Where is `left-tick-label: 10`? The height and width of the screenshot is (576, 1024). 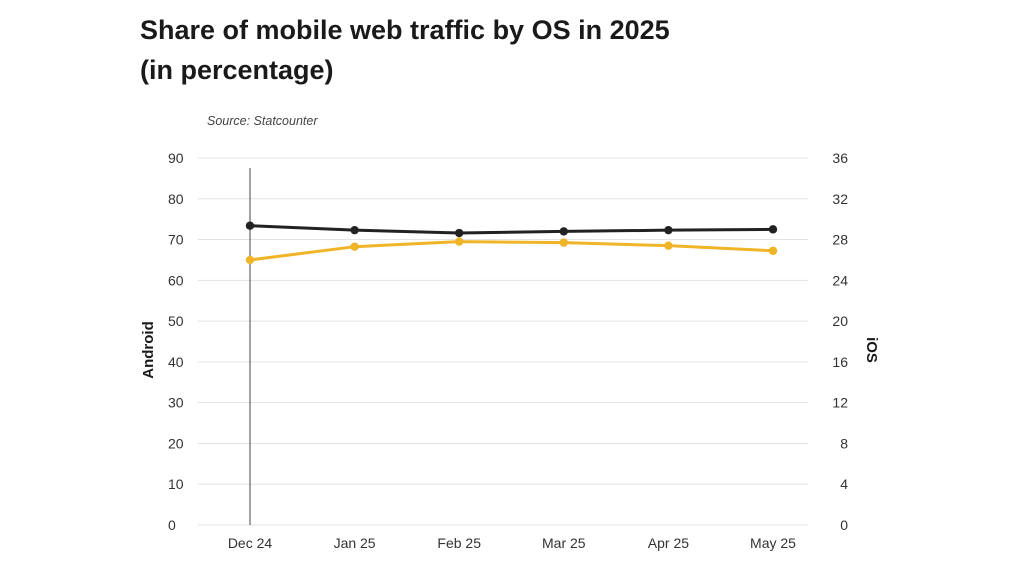
left-tick-label: 10 is located at coordinates (176, 484).